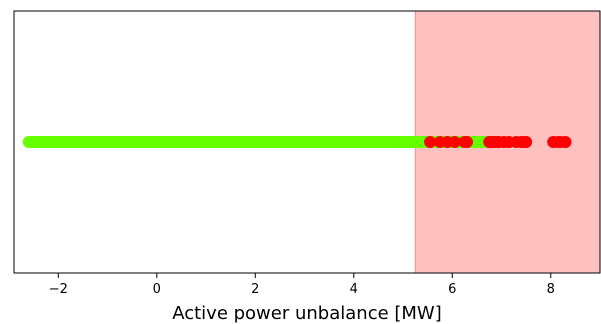 The height and width of the screenshot is (324, 601). I want to click on x-tick-label: −2, so click(58, 289).